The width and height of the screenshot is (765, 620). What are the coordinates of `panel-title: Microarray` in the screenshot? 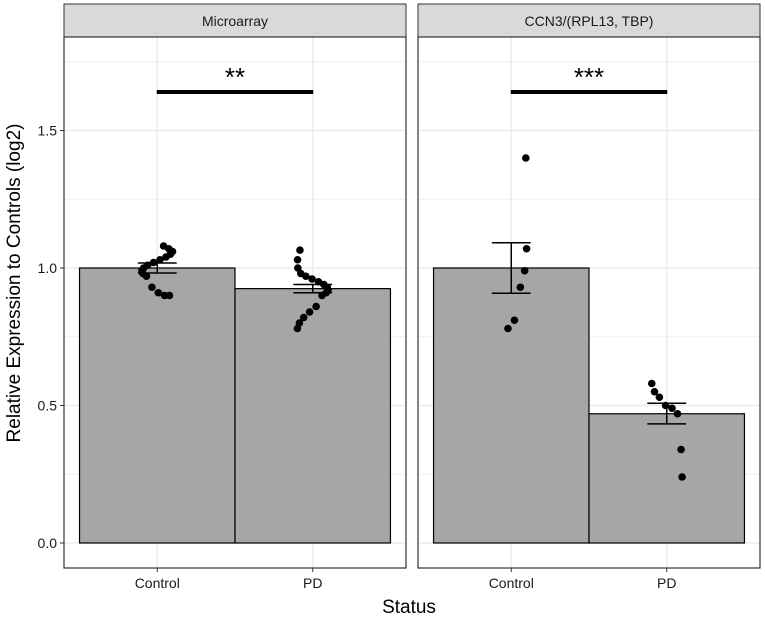 It's located at (235, 21).